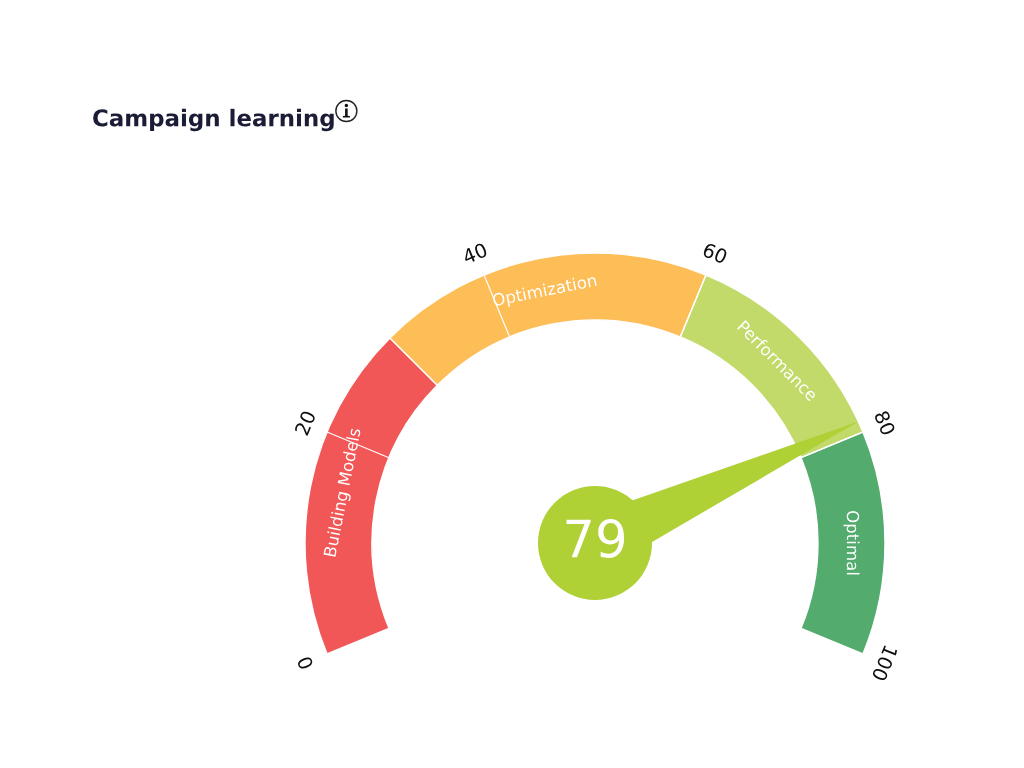 The width and height of the screenshot is (1024, 768). Describe the element at coordinates (715, 253) in the screenshot. I see `text: 60` at that location.